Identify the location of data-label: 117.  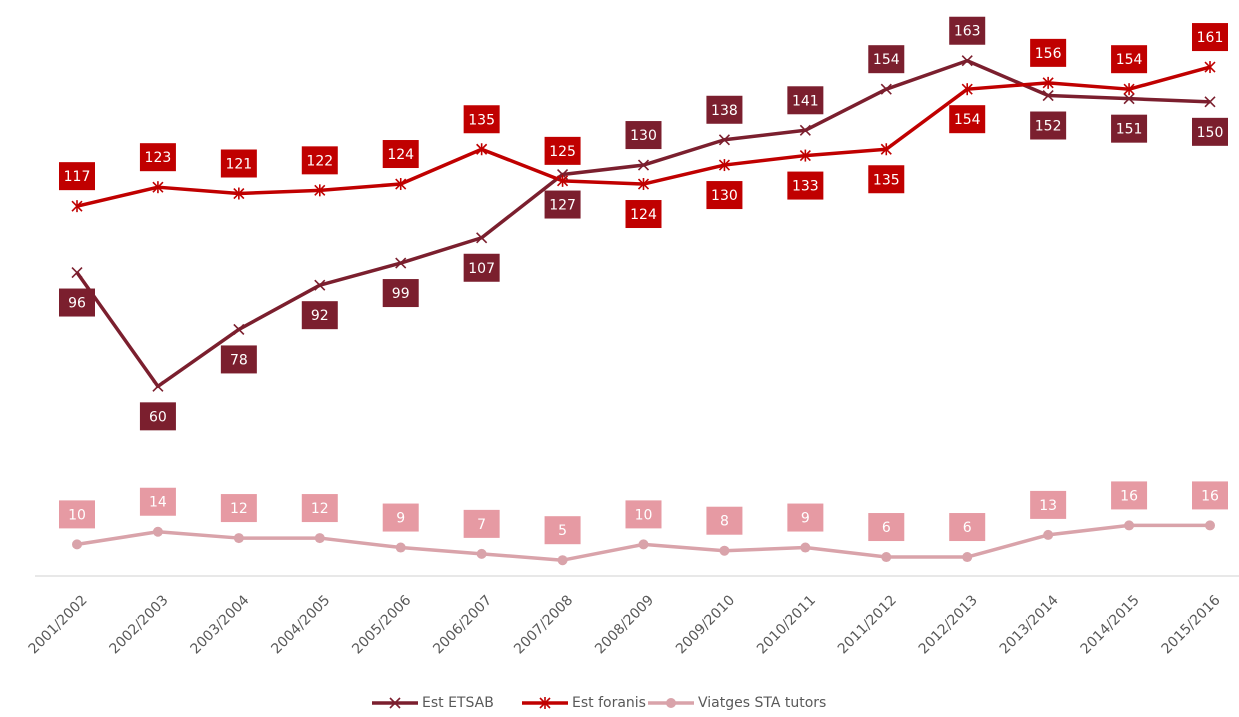
(77, 177).